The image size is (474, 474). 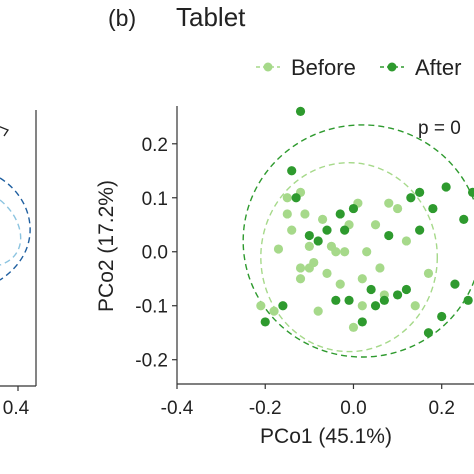 What do you see at coordinates (326, 436) in the screenshot?
I see `x-axis-label: PCo1 (45.1%)` at bounding box center [326, 436].